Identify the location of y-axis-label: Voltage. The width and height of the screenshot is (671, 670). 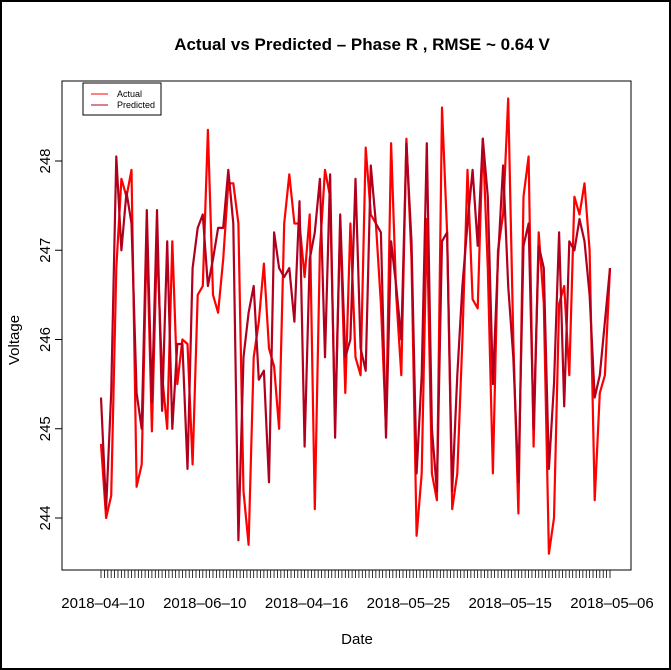
(14, 340).